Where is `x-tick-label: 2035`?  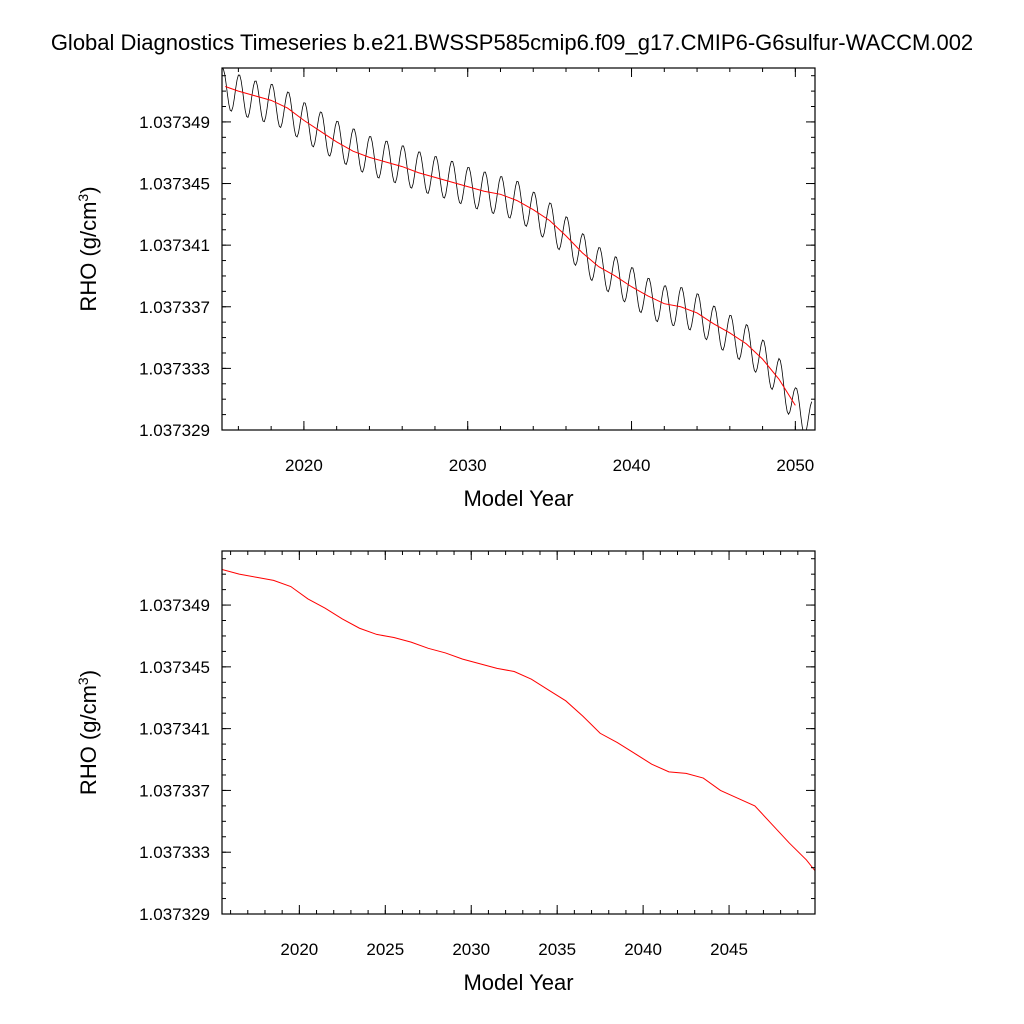
x-tick-label: 2035 is located at coordinates (557, 949).